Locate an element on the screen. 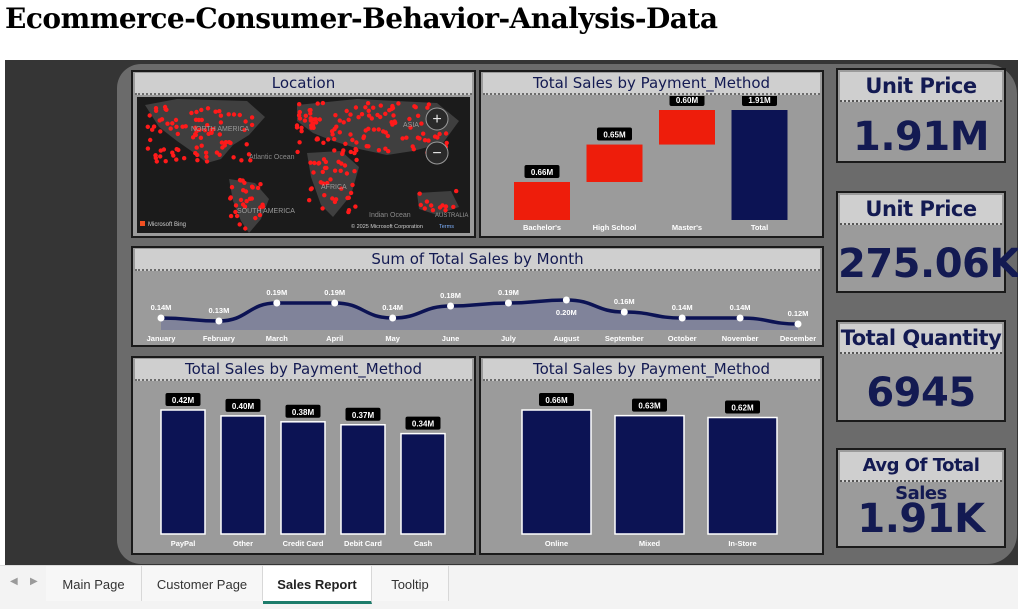 Image resolution: width=1018 pixels, height=609 pixels. waterfall-data-label: 0.66M is located at coordinates (542, 172).